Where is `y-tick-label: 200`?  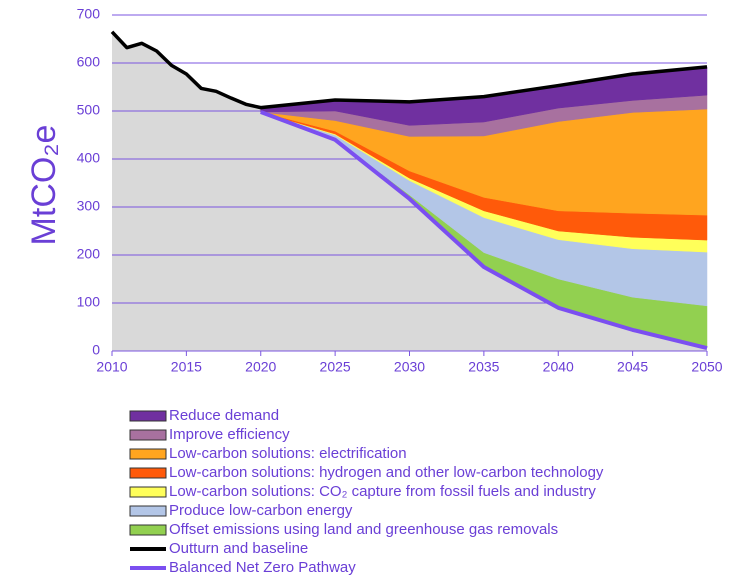
y-tick-label: 200 is located at coordinates (89, 254).